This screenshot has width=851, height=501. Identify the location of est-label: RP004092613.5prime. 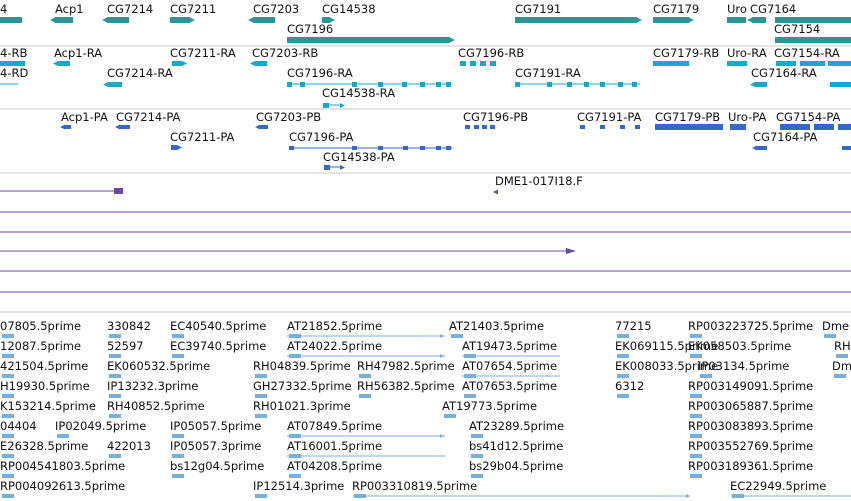
(62, 486).